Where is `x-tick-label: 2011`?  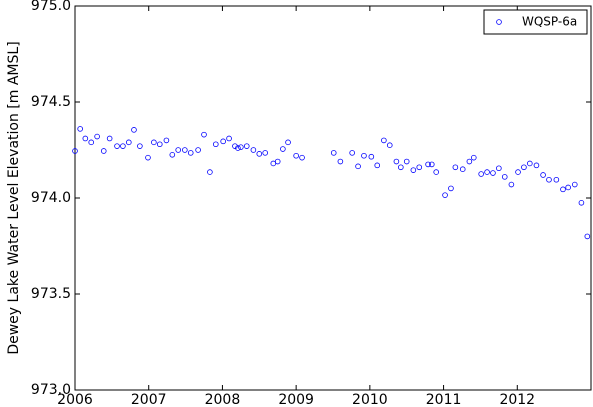
x-tick-label: 2011 is located at coordinates (444, 399).